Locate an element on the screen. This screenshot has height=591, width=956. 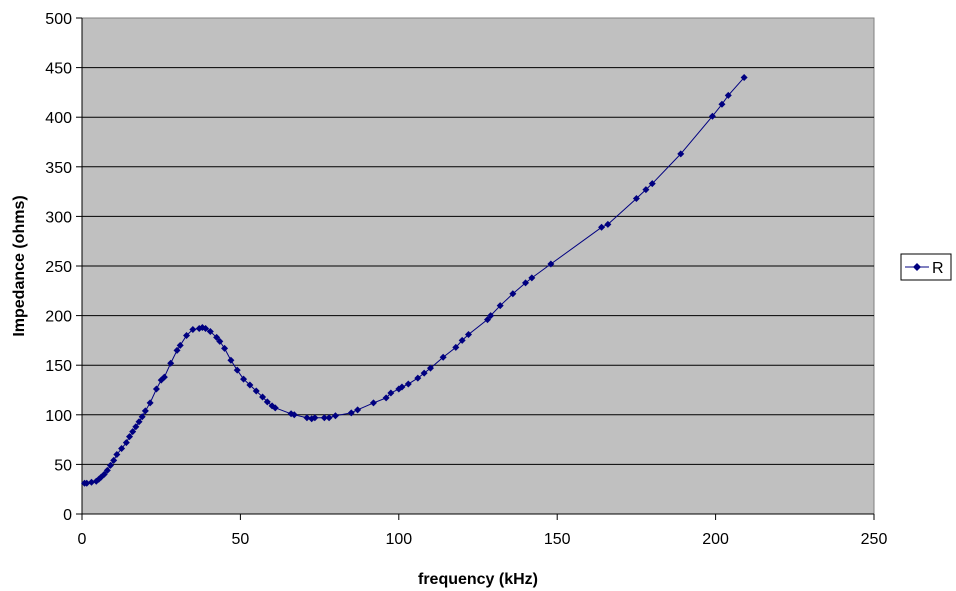
y-tick-label: 350 is located at coordinates (58, 168).